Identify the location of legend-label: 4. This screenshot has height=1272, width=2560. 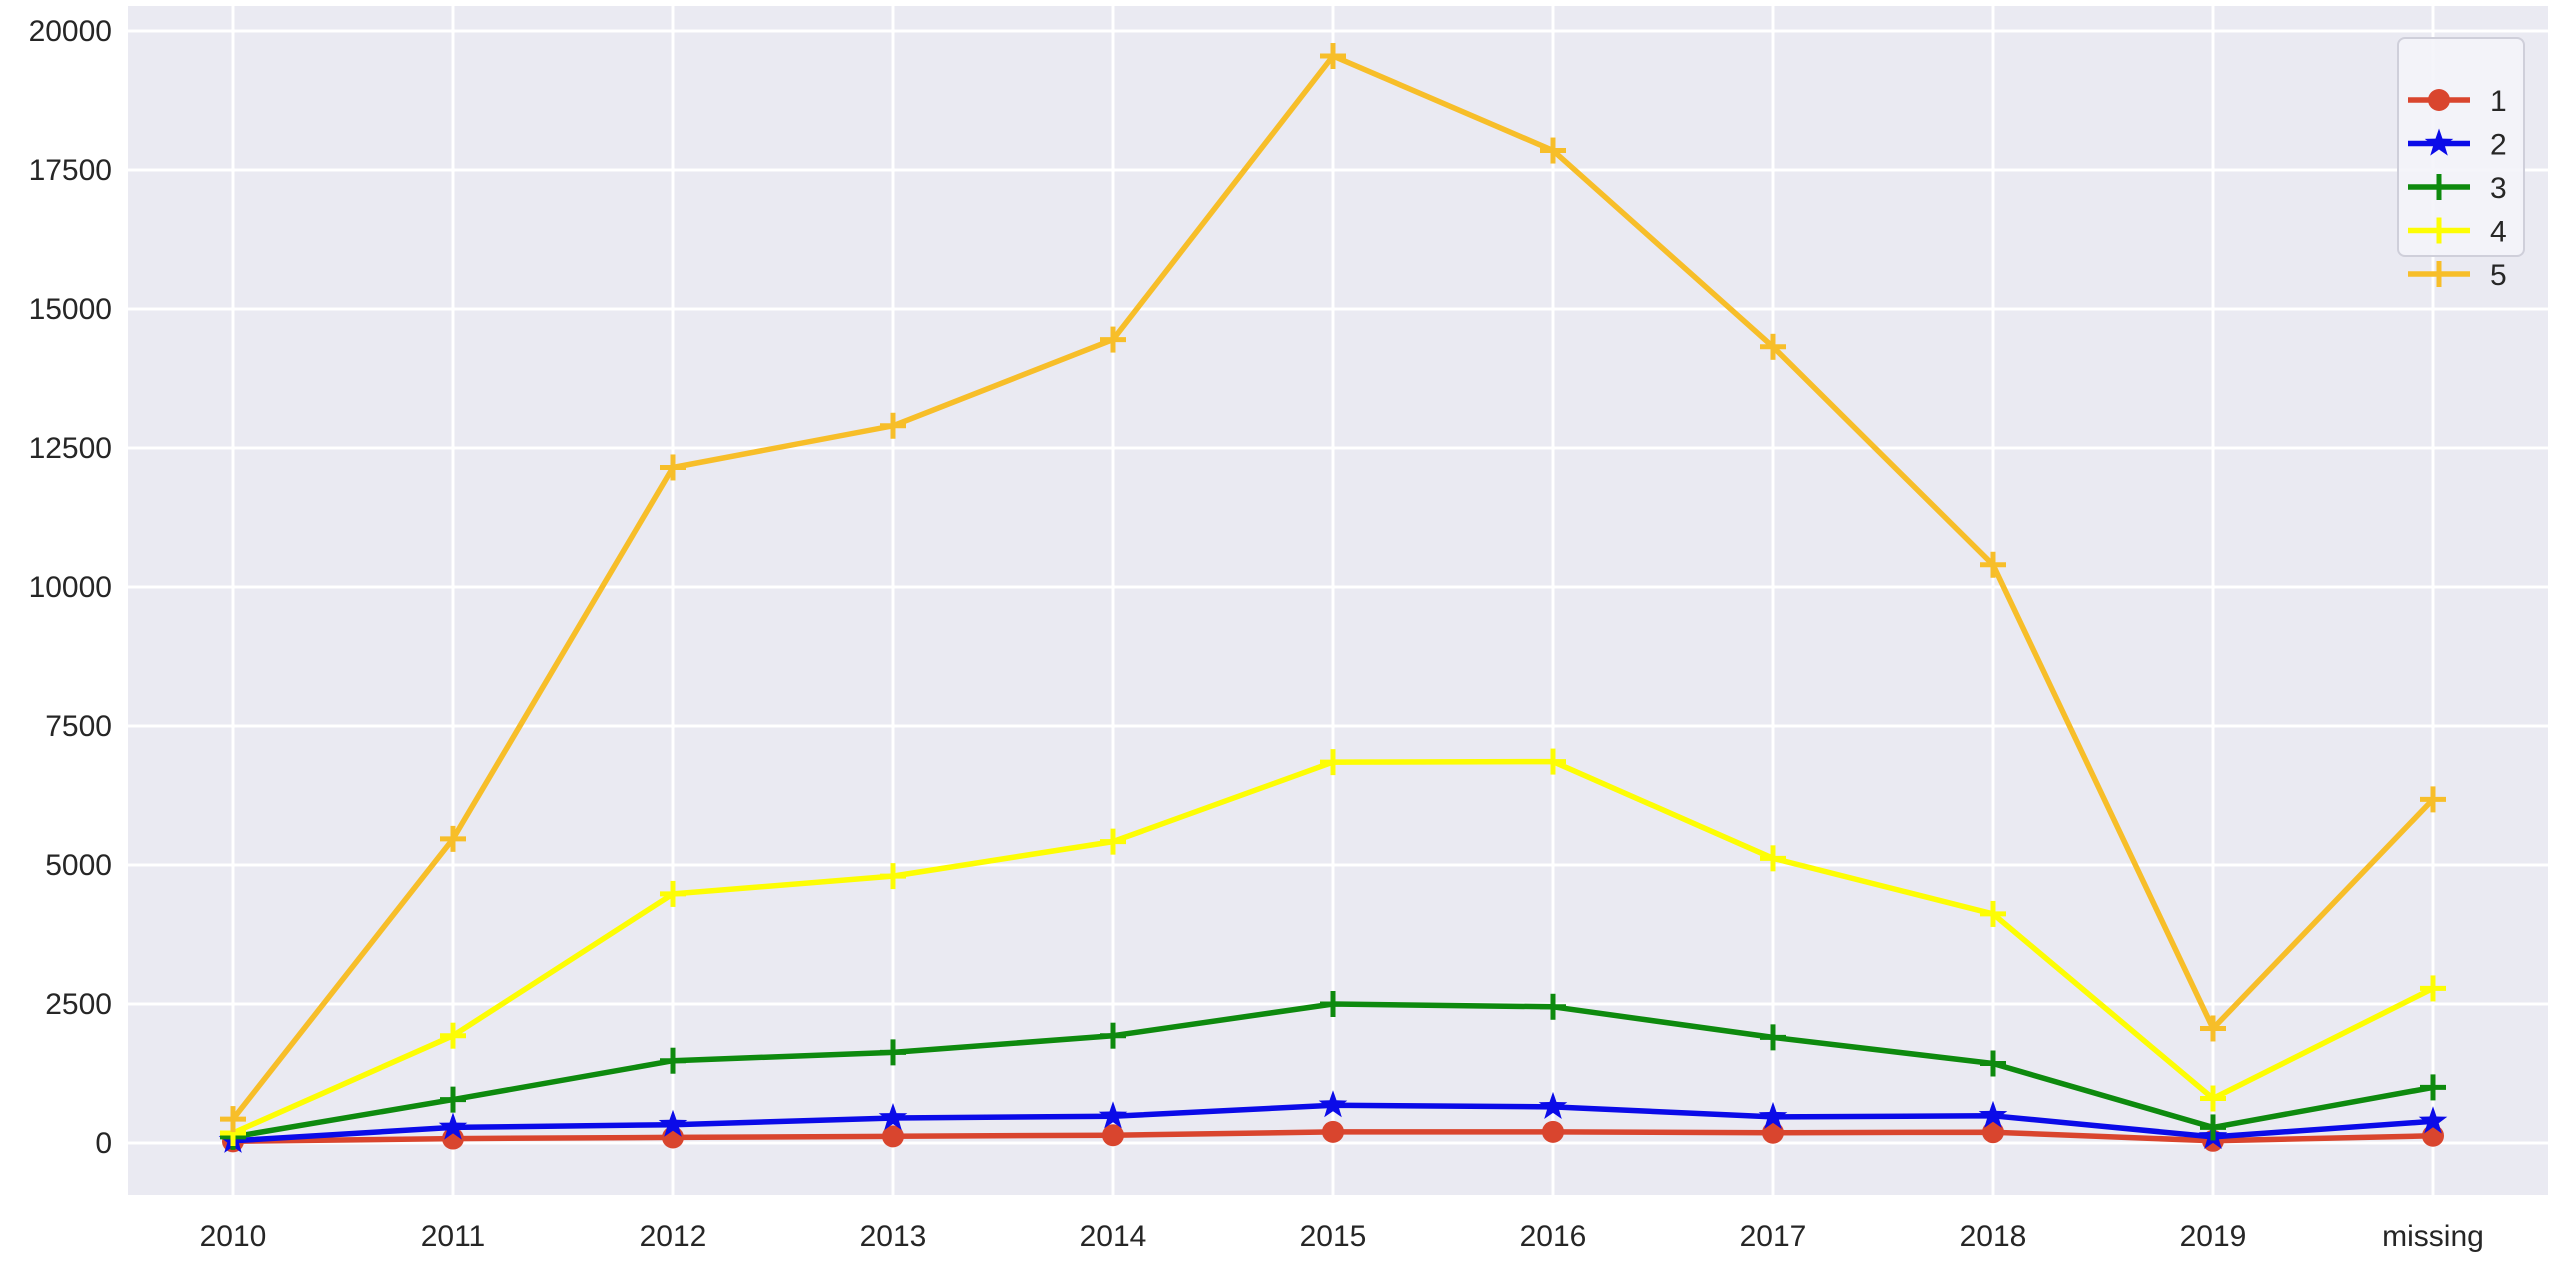
(2498, 232).